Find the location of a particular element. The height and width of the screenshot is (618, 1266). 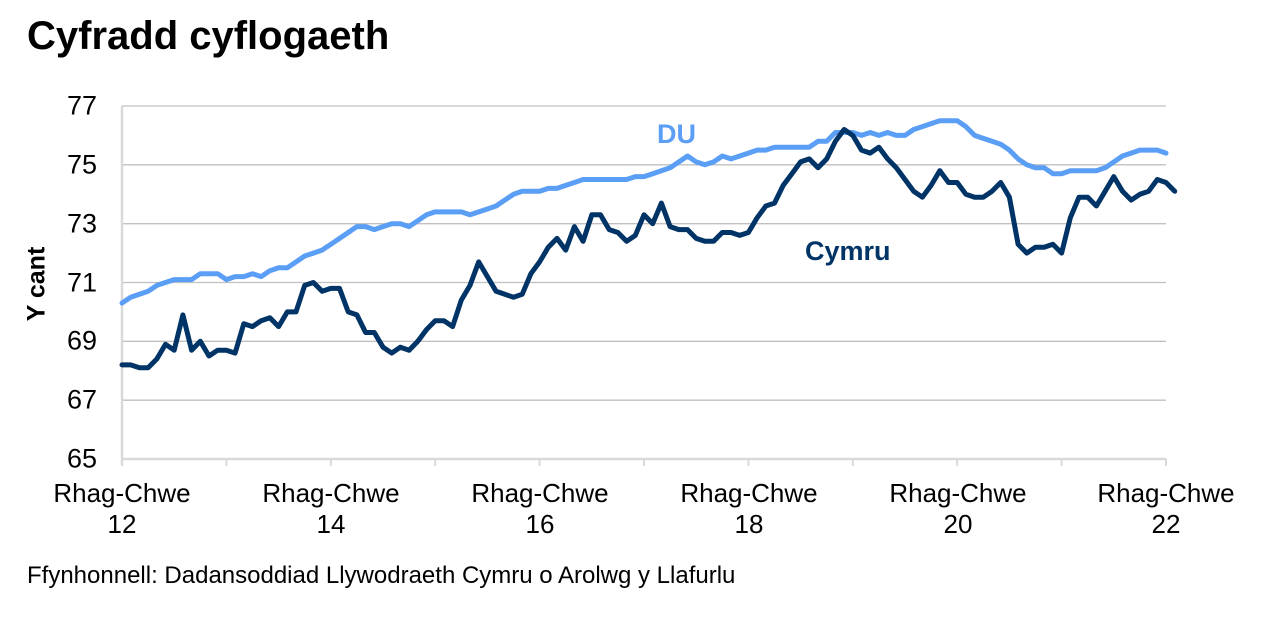

y-tick: 69 is located at coordinates (81, 340).